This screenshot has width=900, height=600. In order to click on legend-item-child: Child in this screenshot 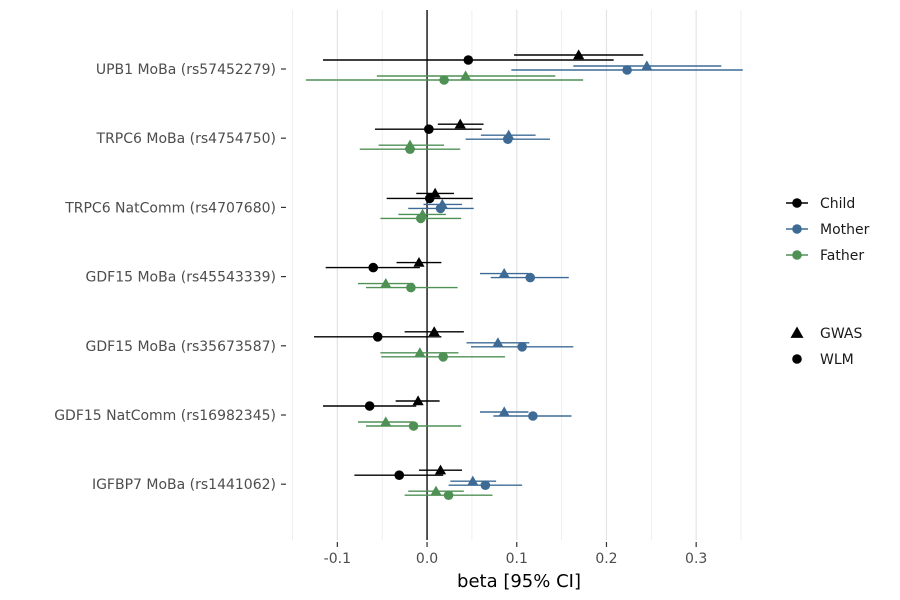, I will do `click(820, 204)`.